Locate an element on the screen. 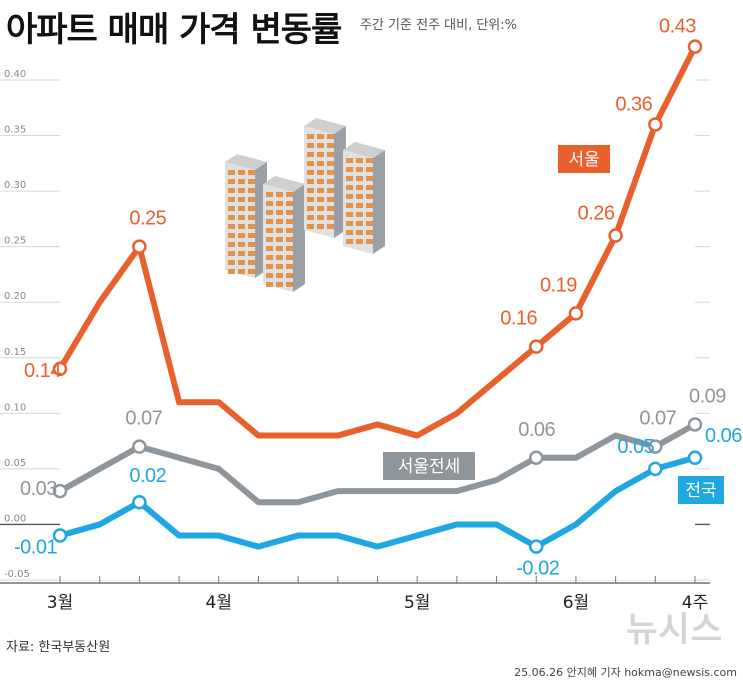  apartment-buildings-icon is located at coordinates (305, 205).